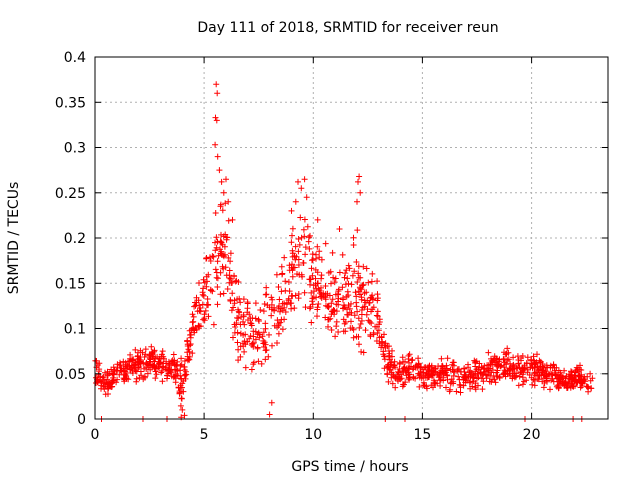 This screenshot has width=640, height=480. Describe the element at coordinates (70, 194) in the screenshot. I see `y-tick-label: 0.25` at that location.